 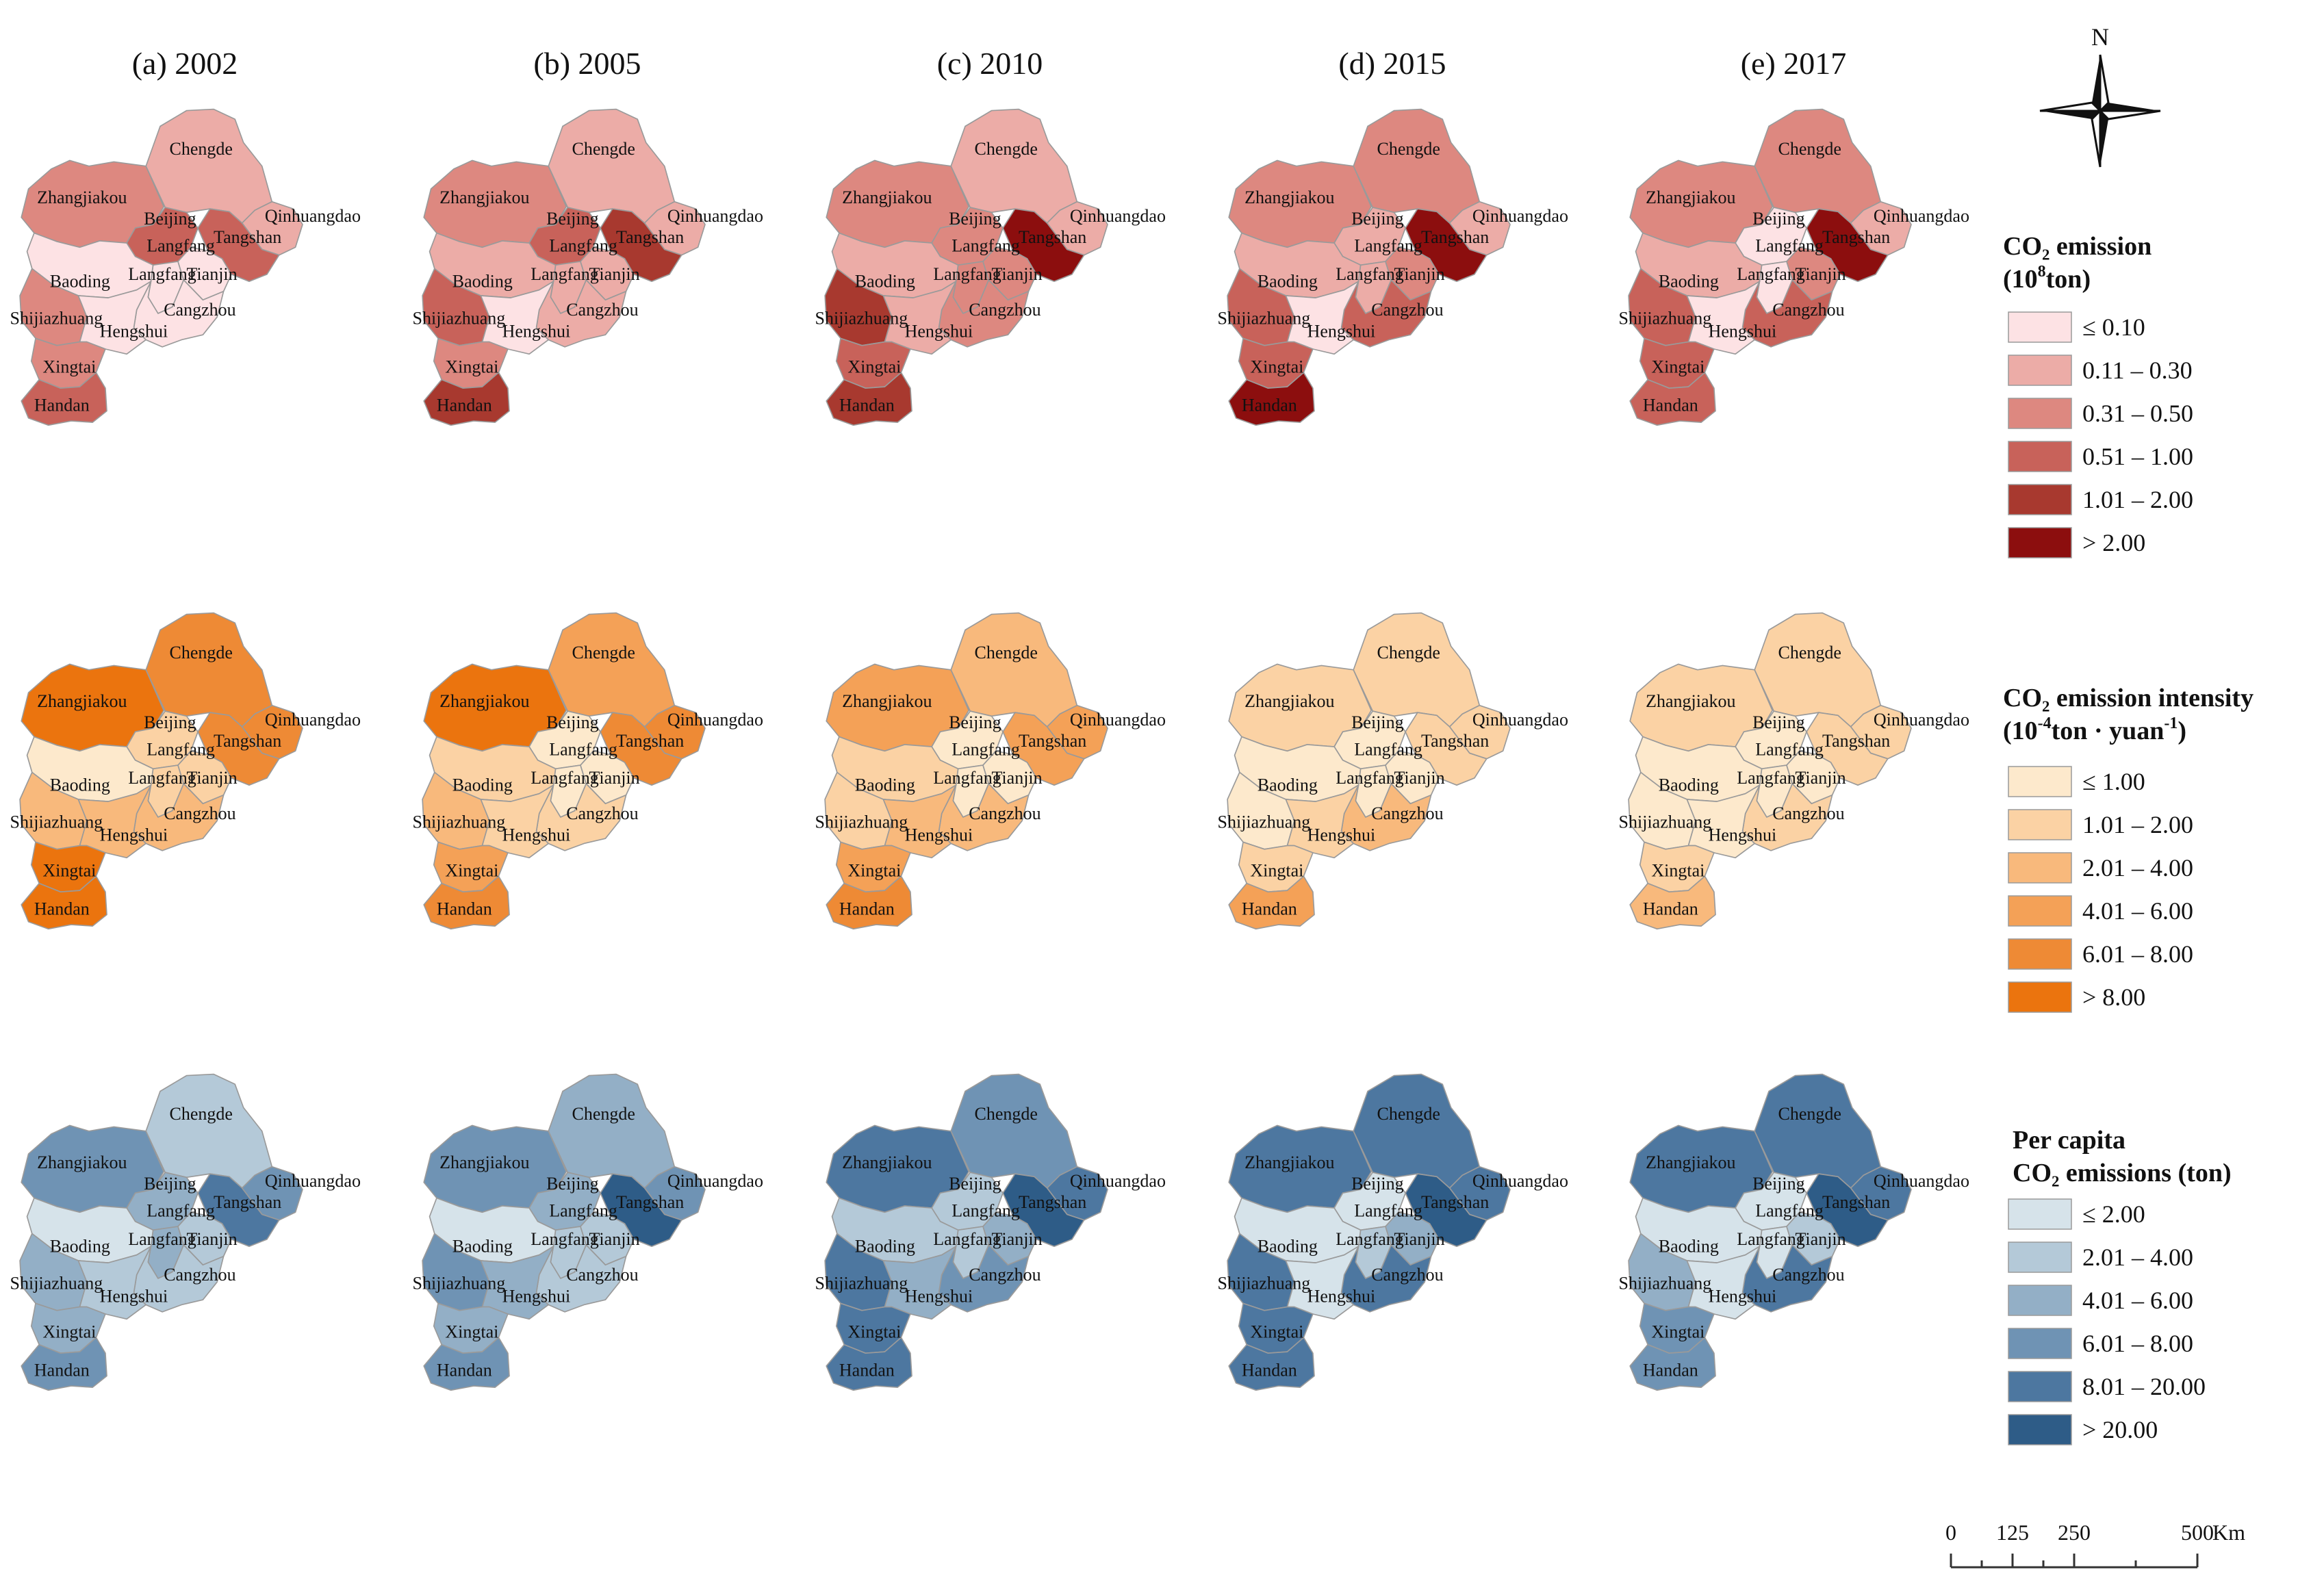 I want to click on legend-percapita-label-5: > 20.00, so click(x=2120, y=1429).